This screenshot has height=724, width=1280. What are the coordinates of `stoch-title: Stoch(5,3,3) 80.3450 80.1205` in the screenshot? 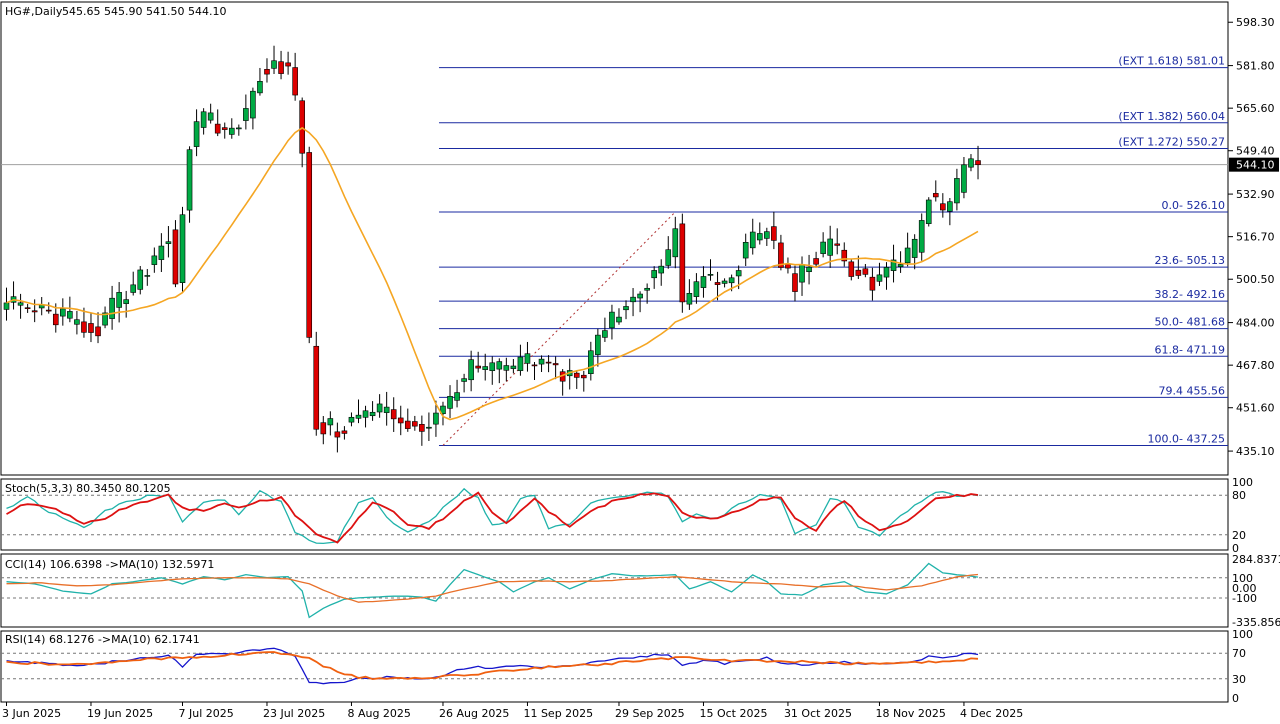 It's located at (88, 488).